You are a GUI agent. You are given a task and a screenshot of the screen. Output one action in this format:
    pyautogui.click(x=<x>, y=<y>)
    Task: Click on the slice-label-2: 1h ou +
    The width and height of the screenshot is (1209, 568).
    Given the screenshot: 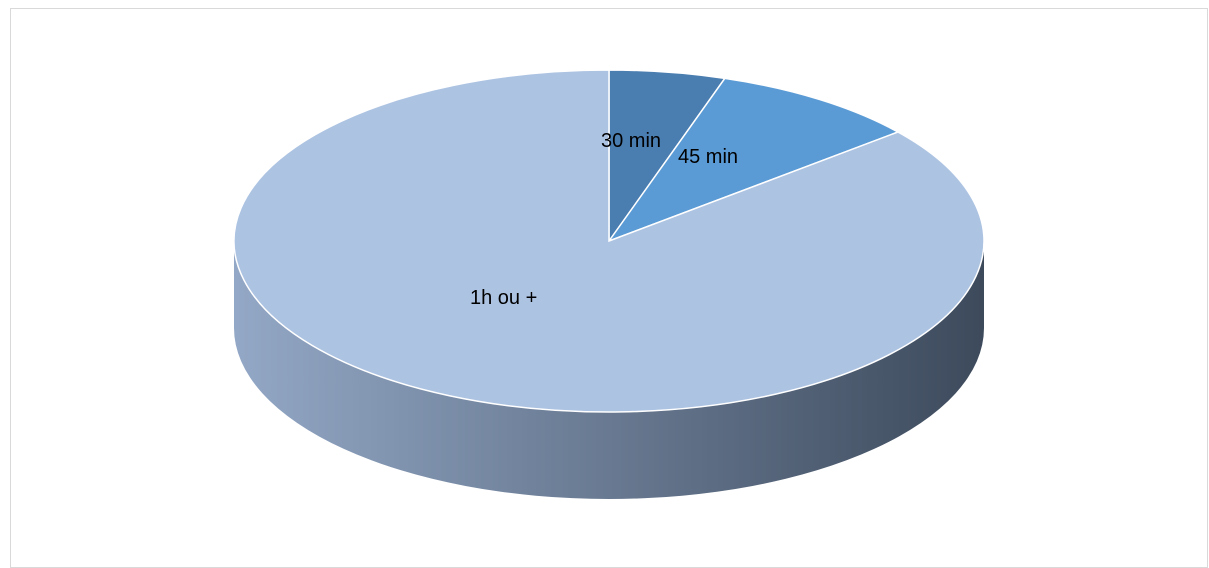 What is the action you would take?
    pyautogui.click(x=503, y=298)
    